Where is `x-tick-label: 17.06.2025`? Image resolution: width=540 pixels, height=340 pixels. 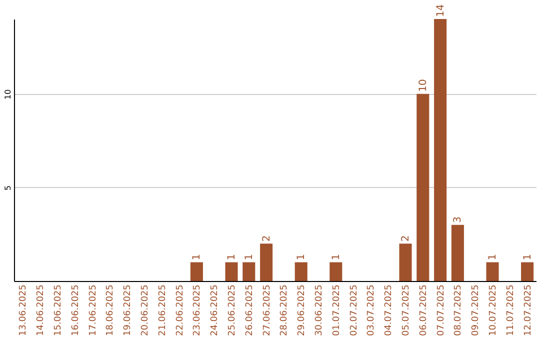
x-tick-label: 17.06.2025 is located at coordinates (93, 310).